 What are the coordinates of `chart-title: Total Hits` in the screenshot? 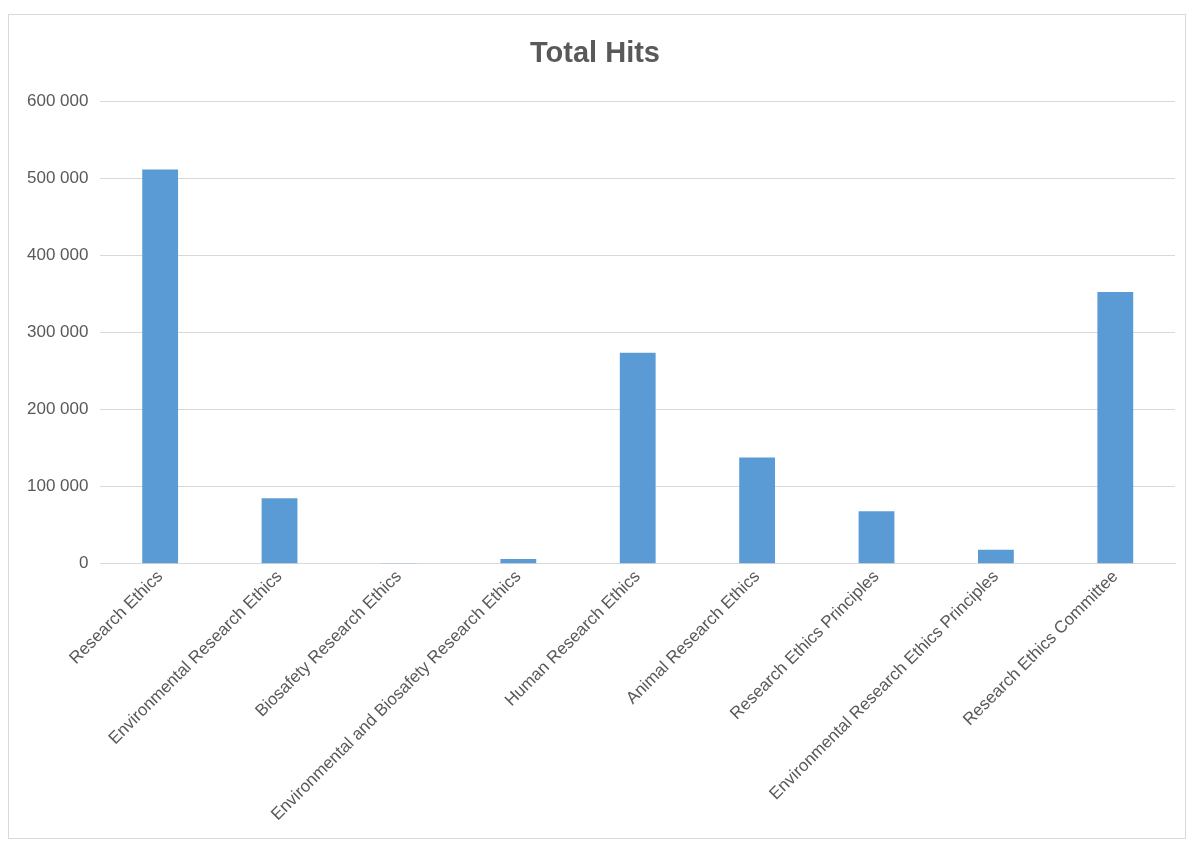 It's located at (595, 52).